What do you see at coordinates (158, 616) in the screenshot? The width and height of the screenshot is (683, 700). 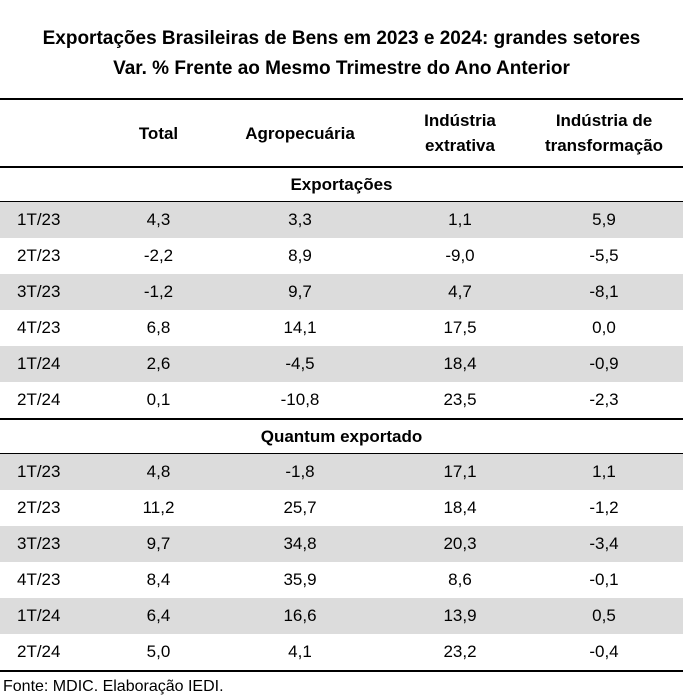 I see `cell-total: 6,4` at bounding box center [158, 616].